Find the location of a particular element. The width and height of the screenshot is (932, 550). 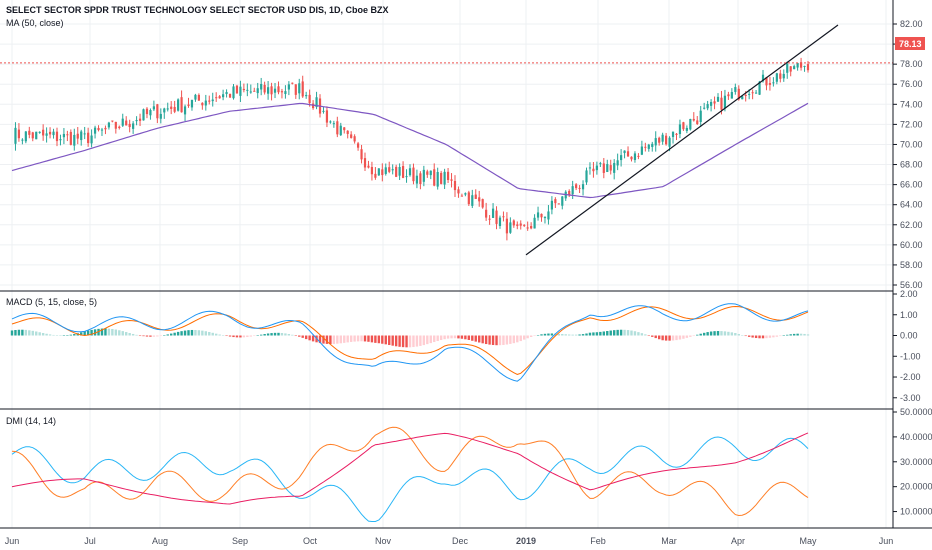

y-tick-label: 30.0000 is located at coordinates (916, 462).